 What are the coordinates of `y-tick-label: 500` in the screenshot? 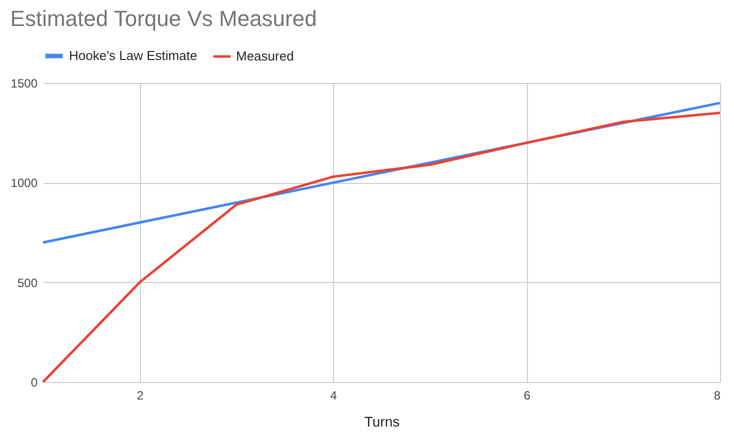 It's located at (27, 283).